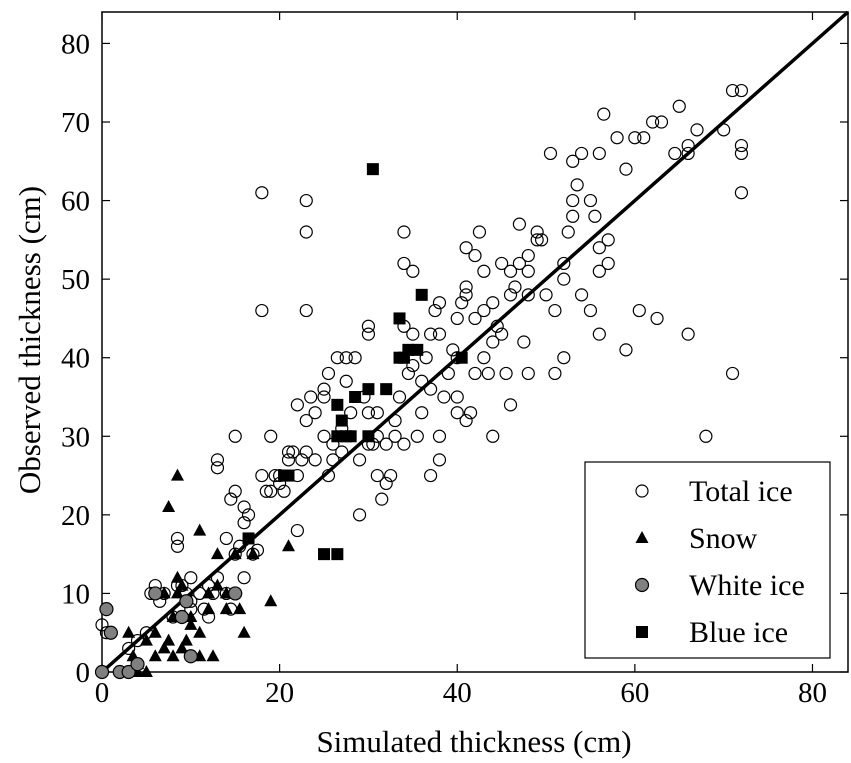 The width and height of the screenshot is (851, 763). I want to click on y-tick-label: 80, so click(75, 44).